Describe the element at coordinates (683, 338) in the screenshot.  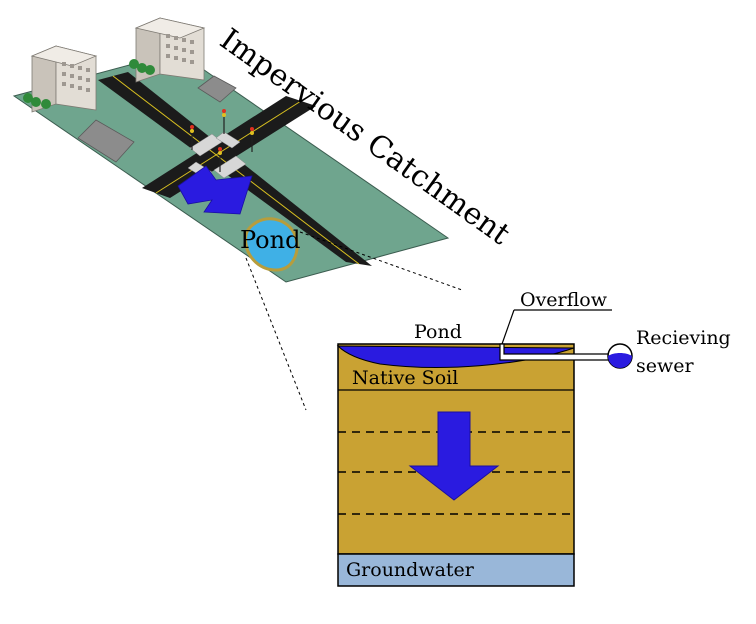
I see `sewer-label-line1: Recieving` at that location.